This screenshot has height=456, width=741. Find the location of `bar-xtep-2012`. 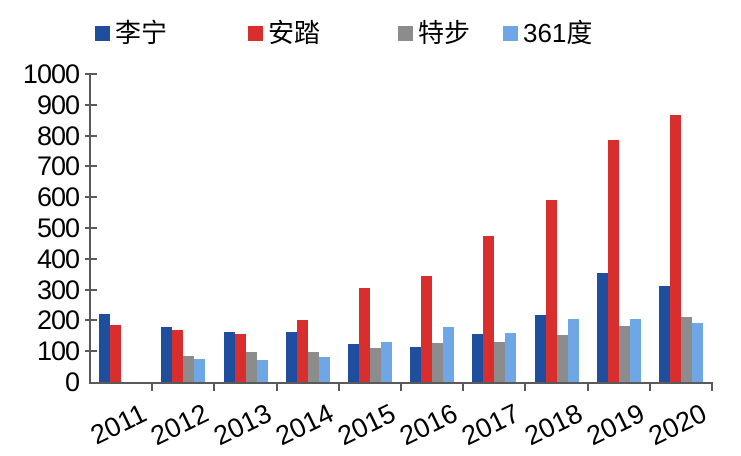

bar-xtep-2012 is located at coordinates (189, 369).